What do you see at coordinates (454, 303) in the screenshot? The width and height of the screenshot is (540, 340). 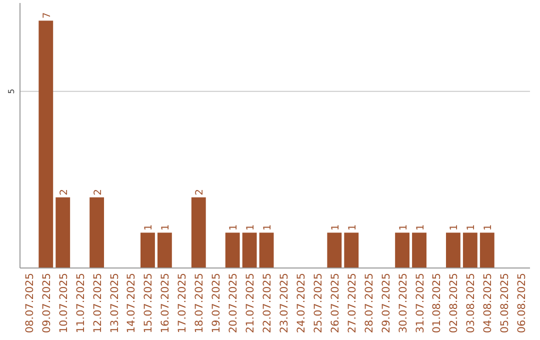 I see `x-tick-label: 02.08.2025` at bounding box center [454, 303].